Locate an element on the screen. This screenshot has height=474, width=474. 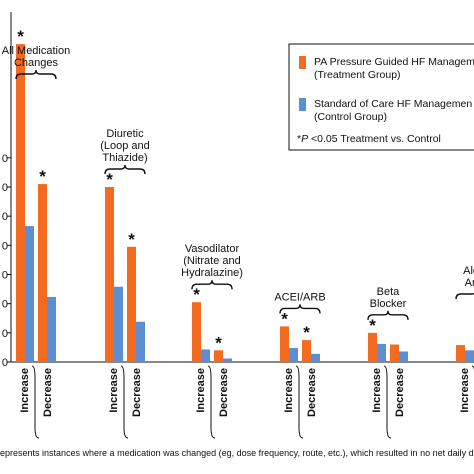
category-label: Blocker is located at coordinates (388, 304).